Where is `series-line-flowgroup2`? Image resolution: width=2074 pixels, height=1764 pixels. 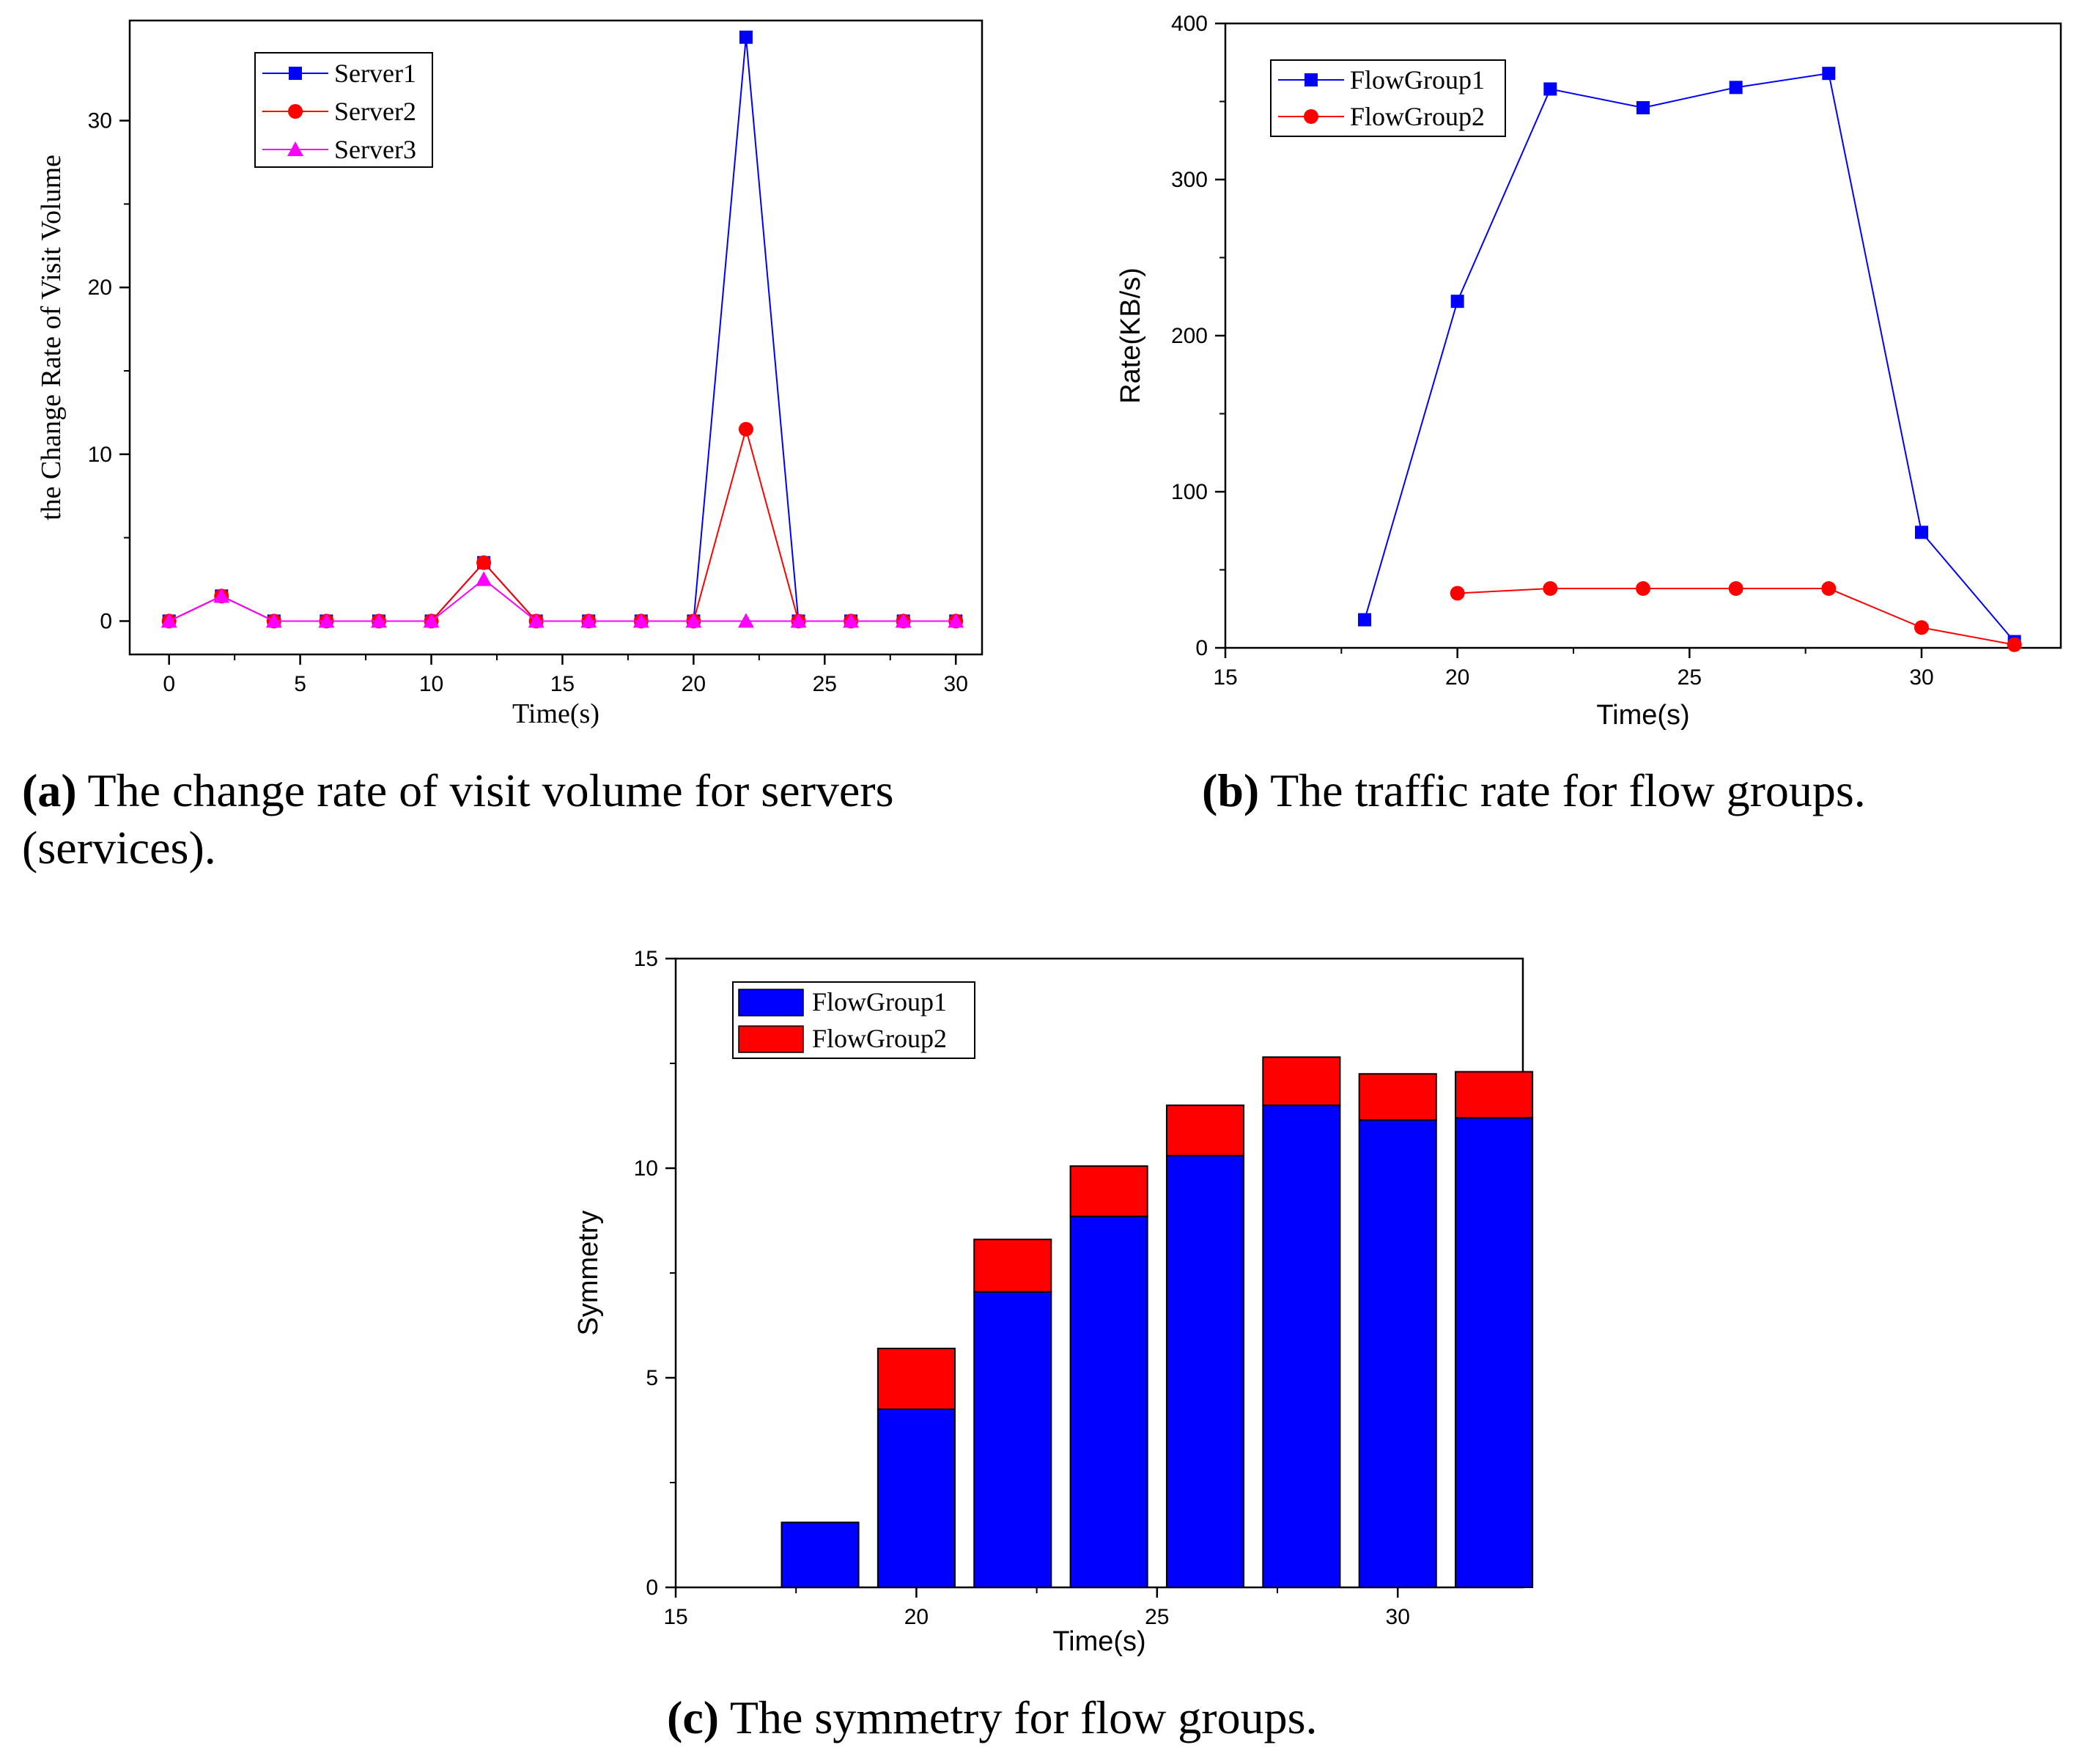
series-line-flowgroup2 is located at coordinates (1736, 617).